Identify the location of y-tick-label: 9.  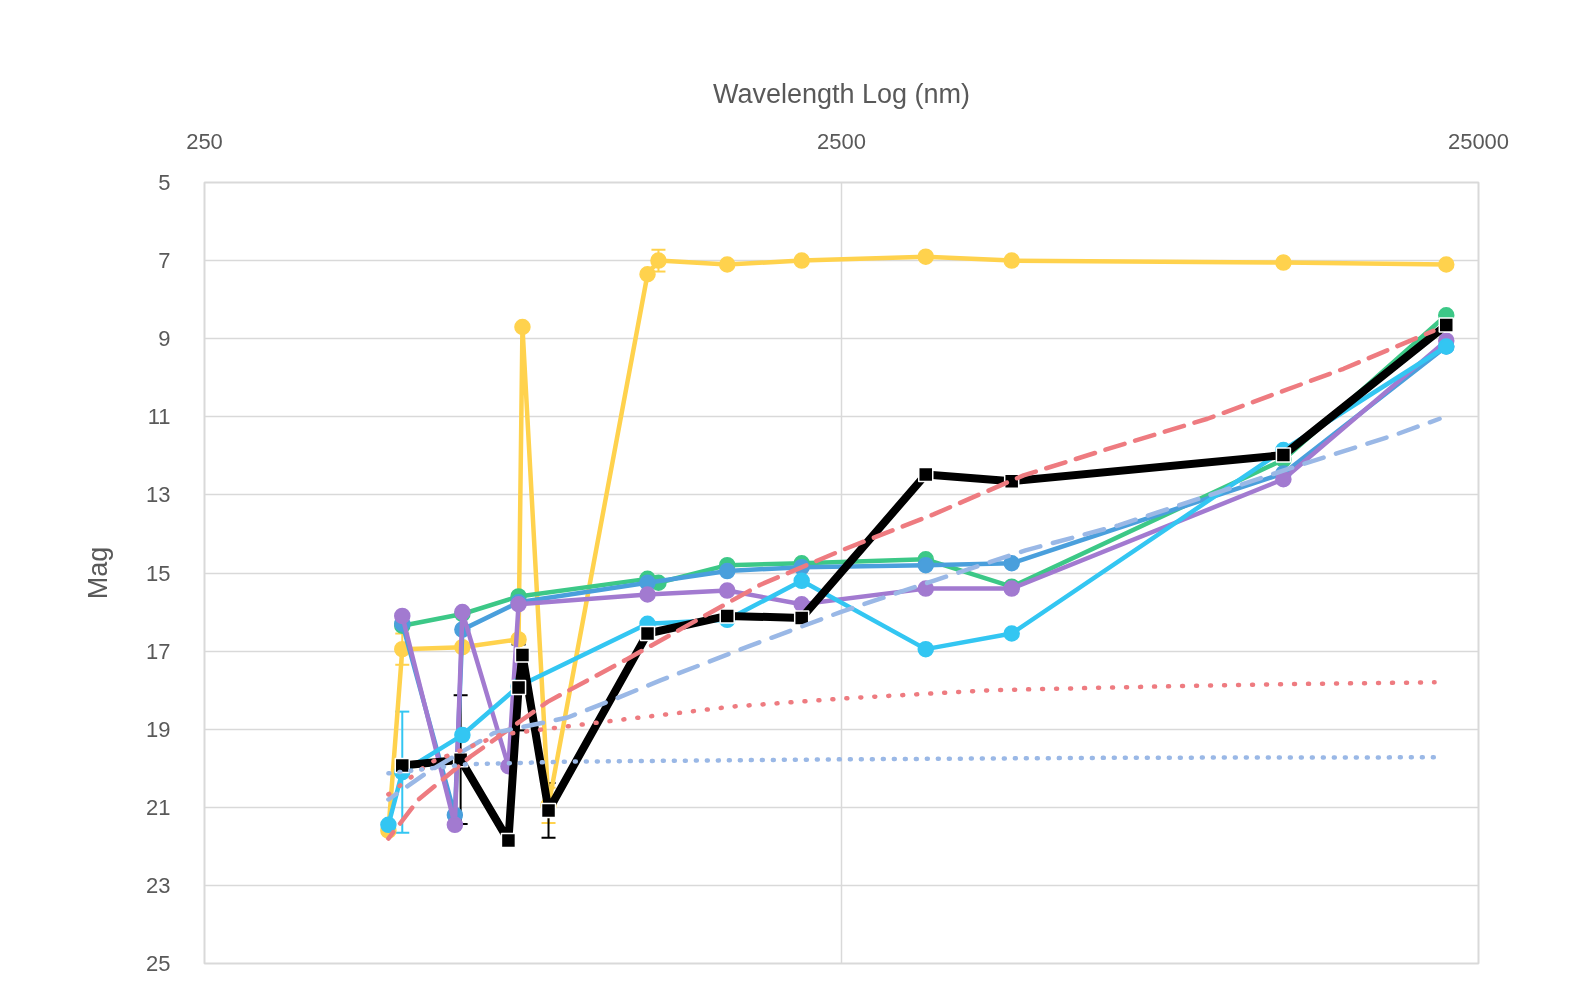
(164, 339).